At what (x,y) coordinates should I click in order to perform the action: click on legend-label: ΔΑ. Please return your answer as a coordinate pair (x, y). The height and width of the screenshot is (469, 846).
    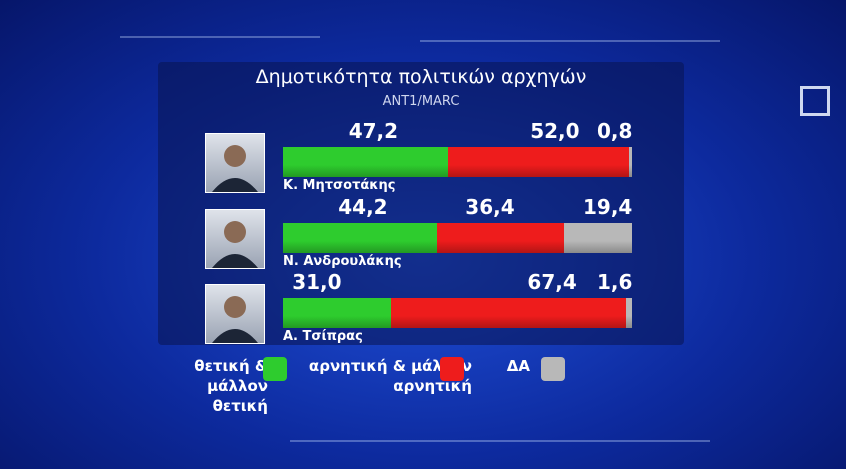
    Looking at the image, I should click on (518, 366).